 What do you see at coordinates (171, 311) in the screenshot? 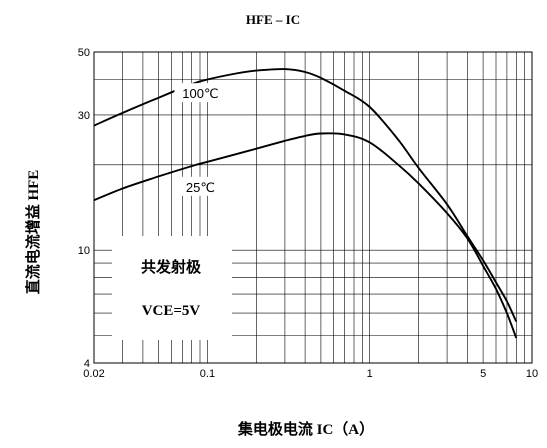
I see `annotation-vce-label: VCE=5V` at bounding box center [171, 311].